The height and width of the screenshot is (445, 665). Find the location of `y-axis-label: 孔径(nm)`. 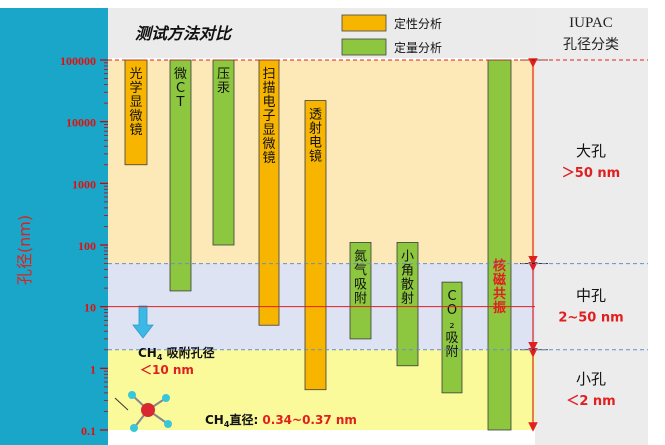

y-axis-label: 孔径(nm) is located at coordinates (24, 250).